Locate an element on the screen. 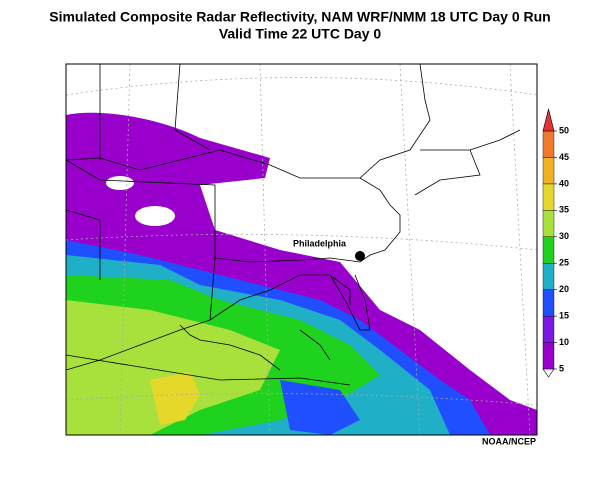  colorbar-label: 10 is located at coordinates (564, 342).